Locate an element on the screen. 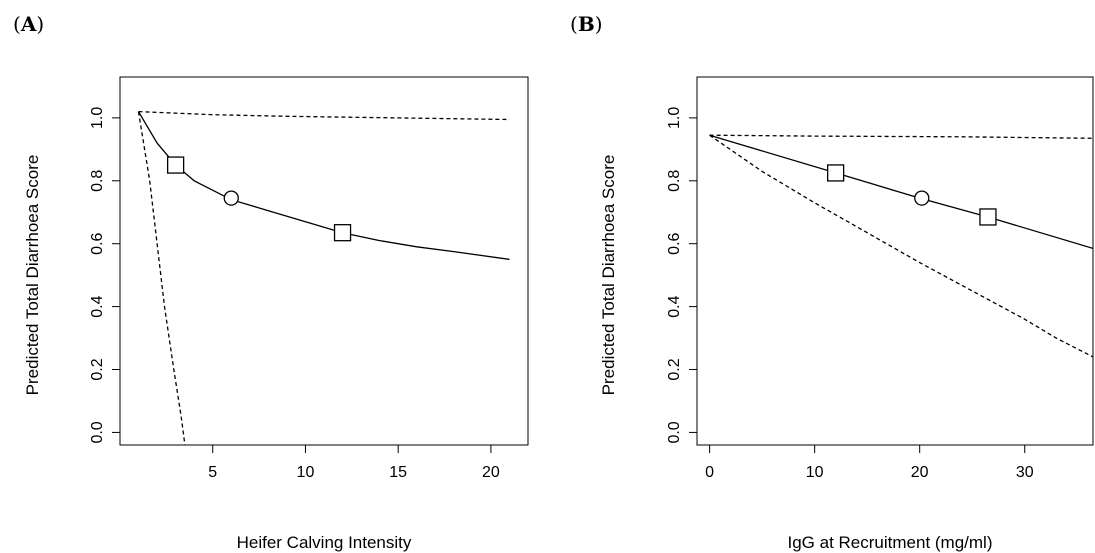 The height and width of the screenshot is (553, 1095). panel-a-y-tick-label: 0.0 is located at coordinates (97, 432).